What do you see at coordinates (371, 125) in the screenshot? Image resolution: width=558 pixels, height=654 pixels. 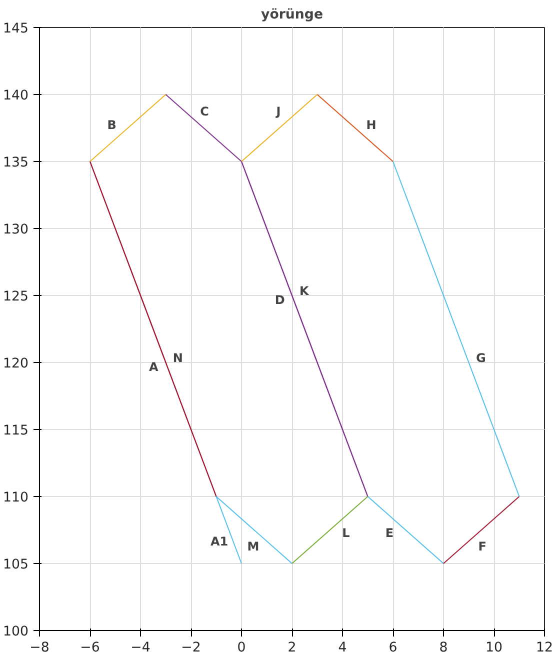 I see `series-label: H` at bounding box center [371, 125].